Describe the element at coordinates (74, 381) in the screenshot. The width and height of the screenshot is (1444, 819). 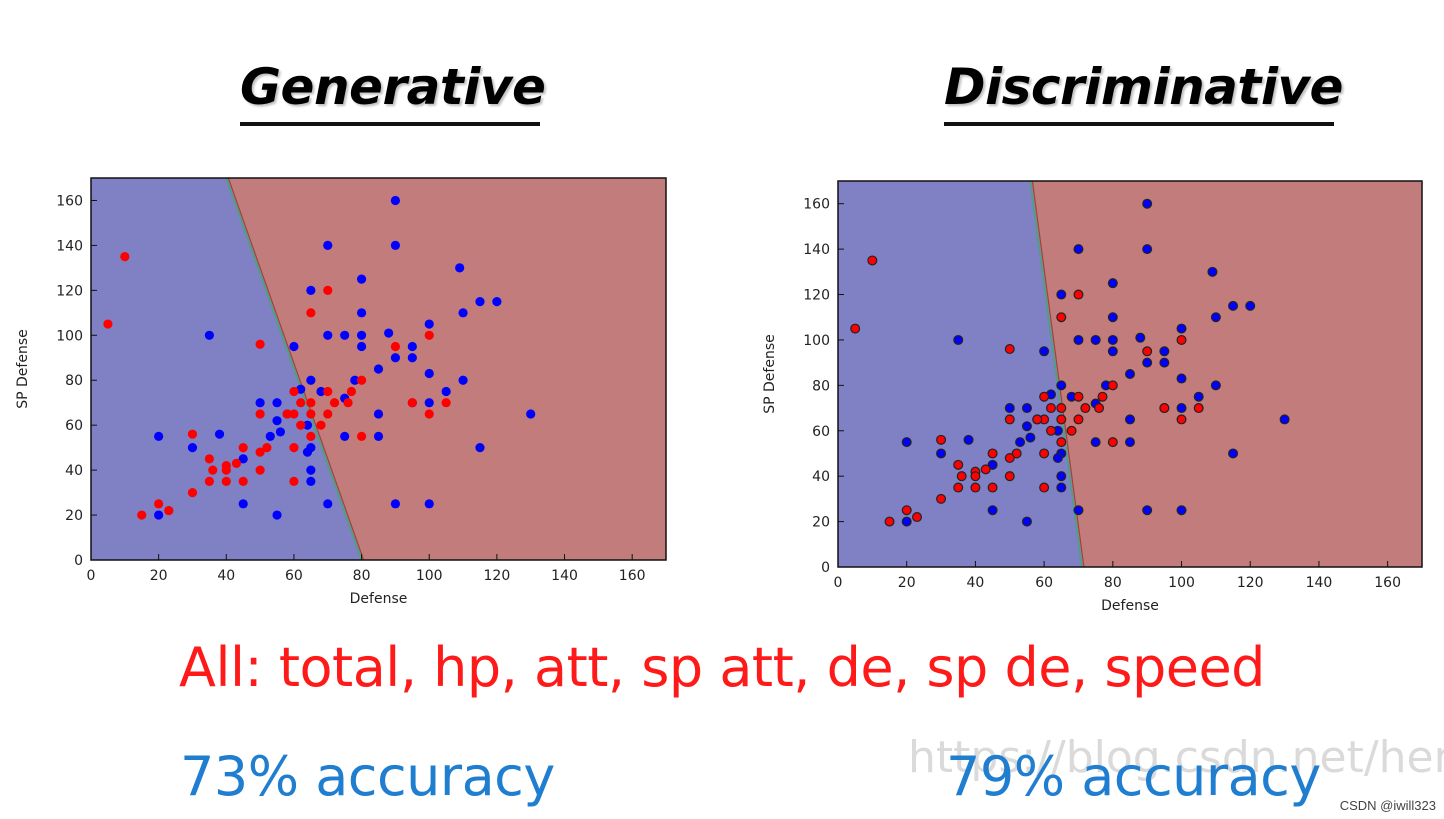
I see `y-tick-label: 80` at that location.